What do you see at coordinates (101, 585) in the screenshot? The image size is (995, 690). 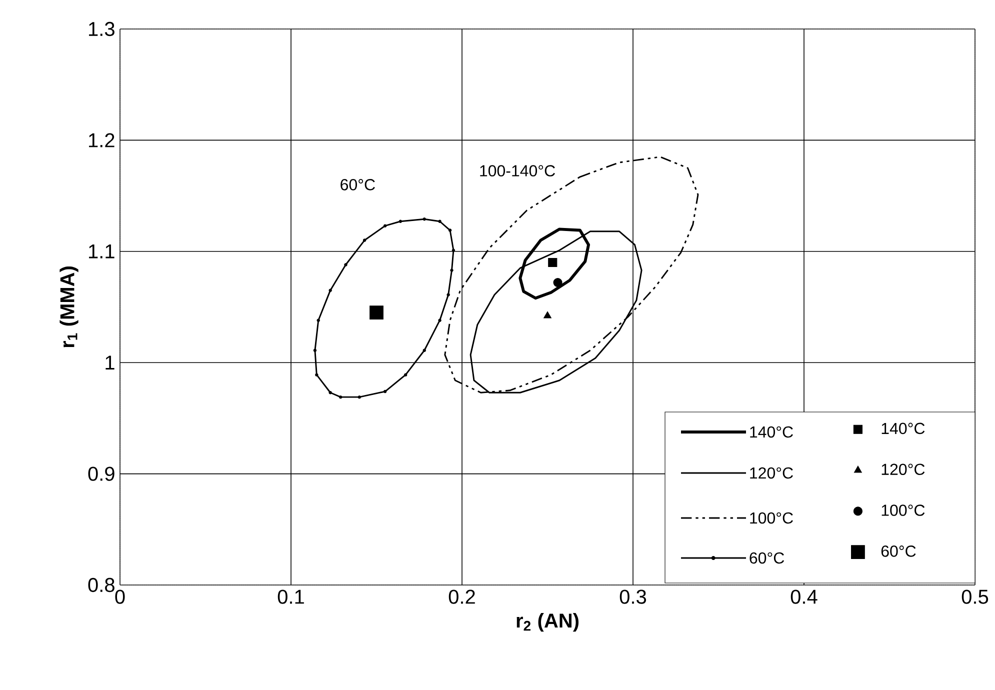 I see `y-tick-label: 0.8` at bounding box center [101, 585].